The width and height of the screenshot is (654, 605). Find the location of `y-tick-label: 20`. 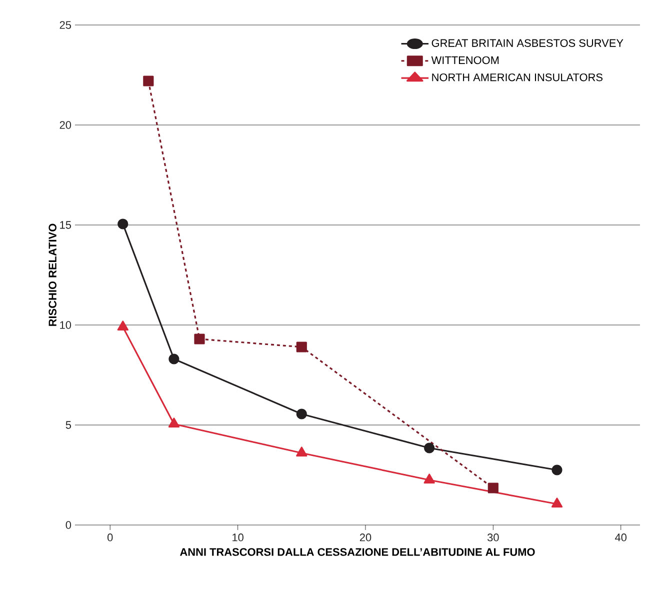

y-tick-label: 20 is located at coordinates (66, 125).